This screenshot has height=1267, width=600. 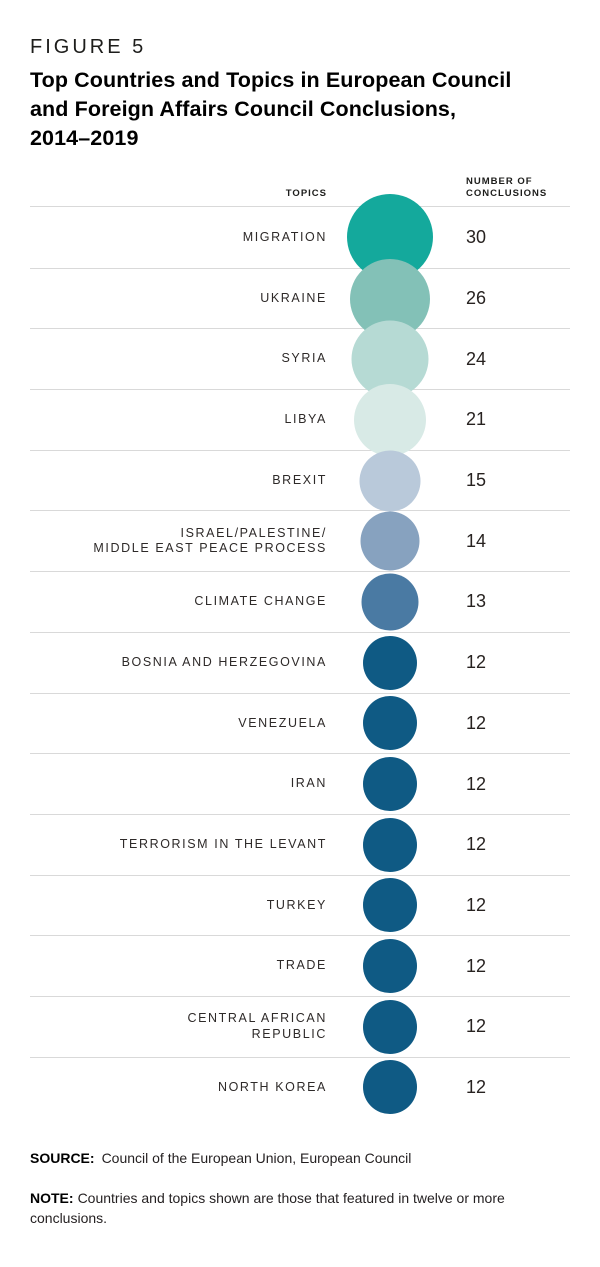 I want to click on table-row: SYRIA 24, so click(x=300, y=359).